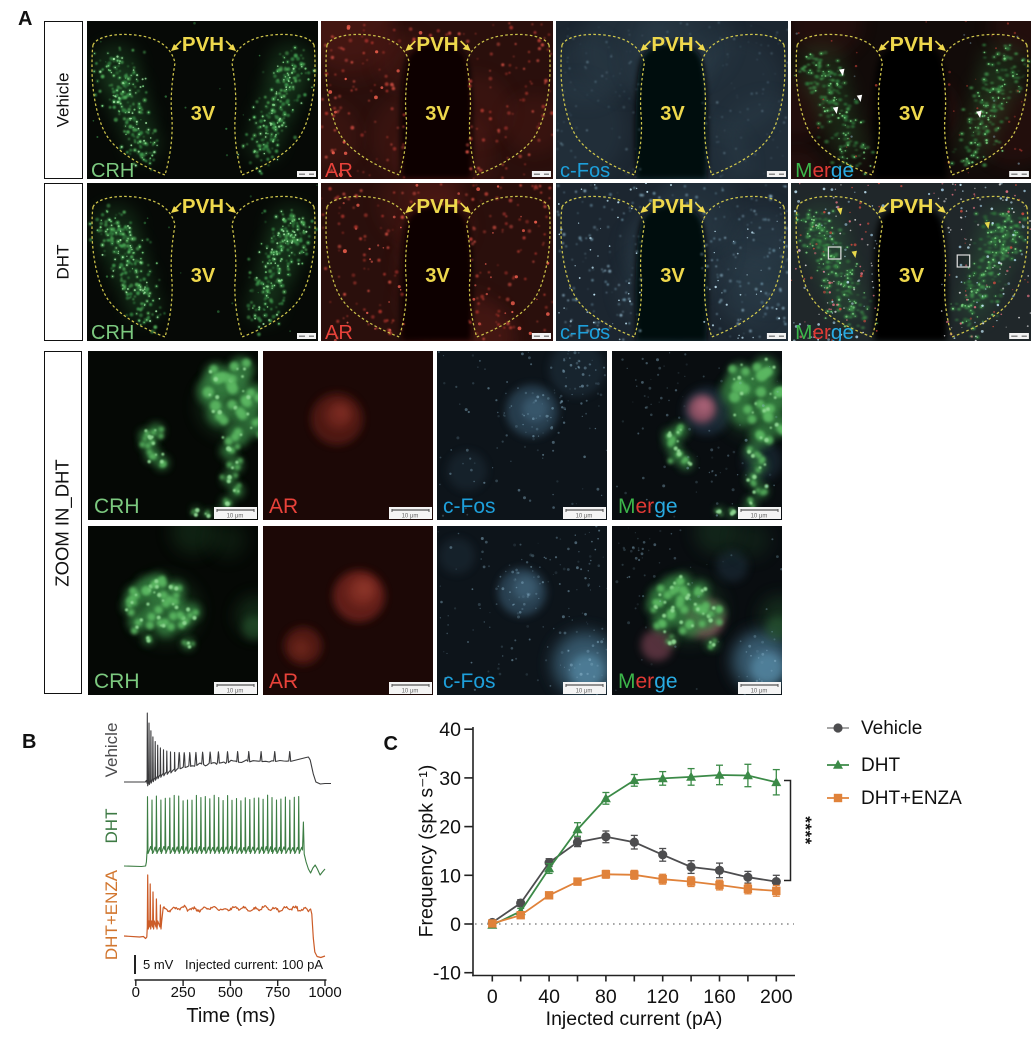  Describe the element at coordinates (450, 876) in the screenshot. I see `svg-text: 10` at that location.